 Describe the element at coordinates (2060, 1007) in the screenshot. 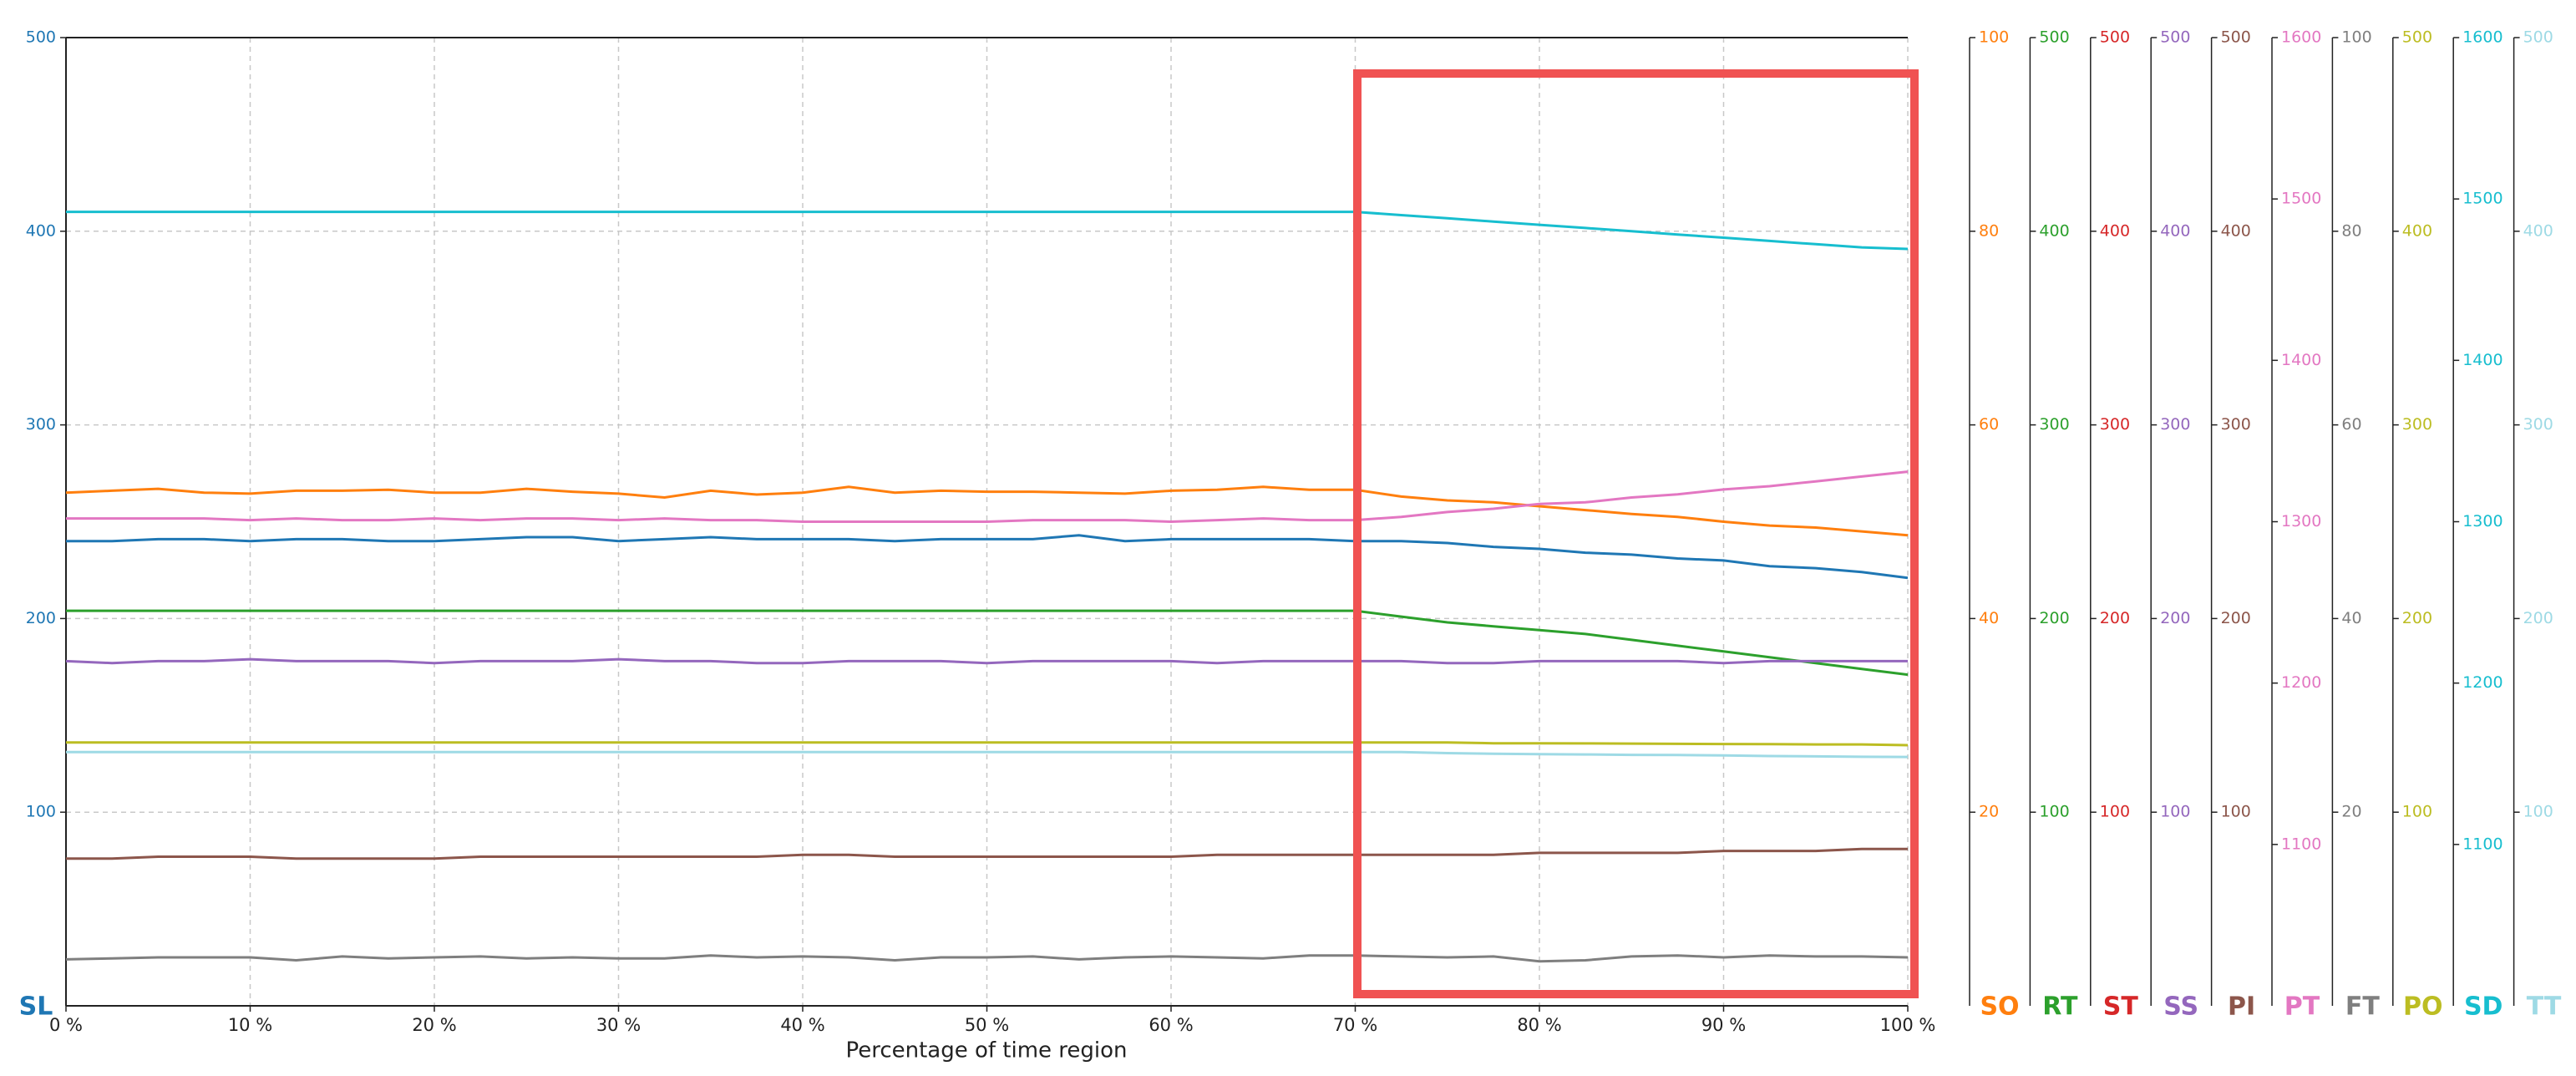

I see `axis-name: RT` at that location.